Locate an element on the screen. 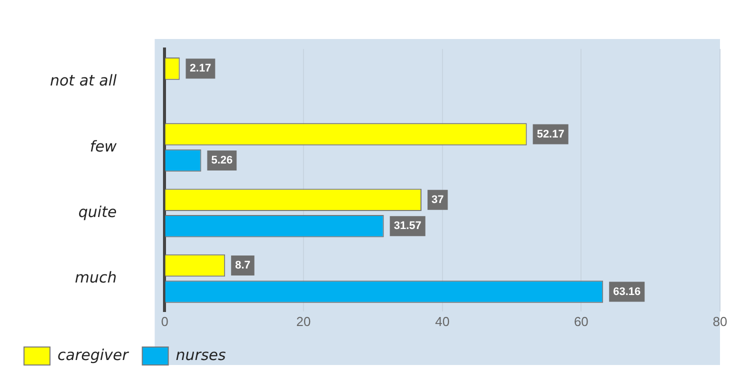  y-tick-label: much is located at coordinates (95, 277).